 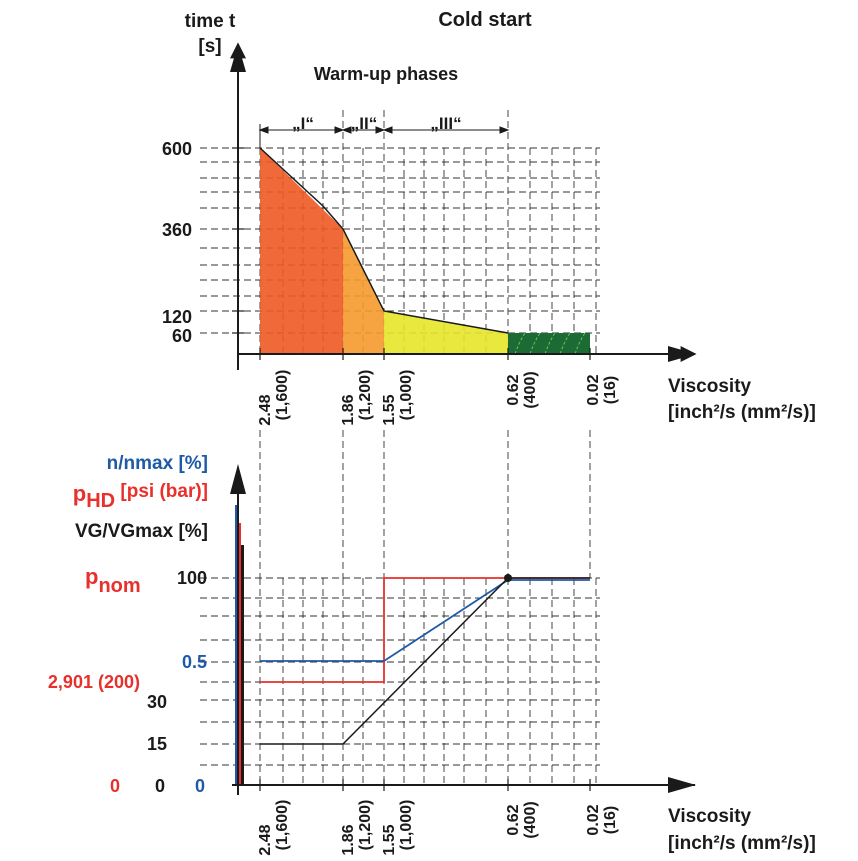 I want to click on rated-point-marker, so click(x=508, y=578).